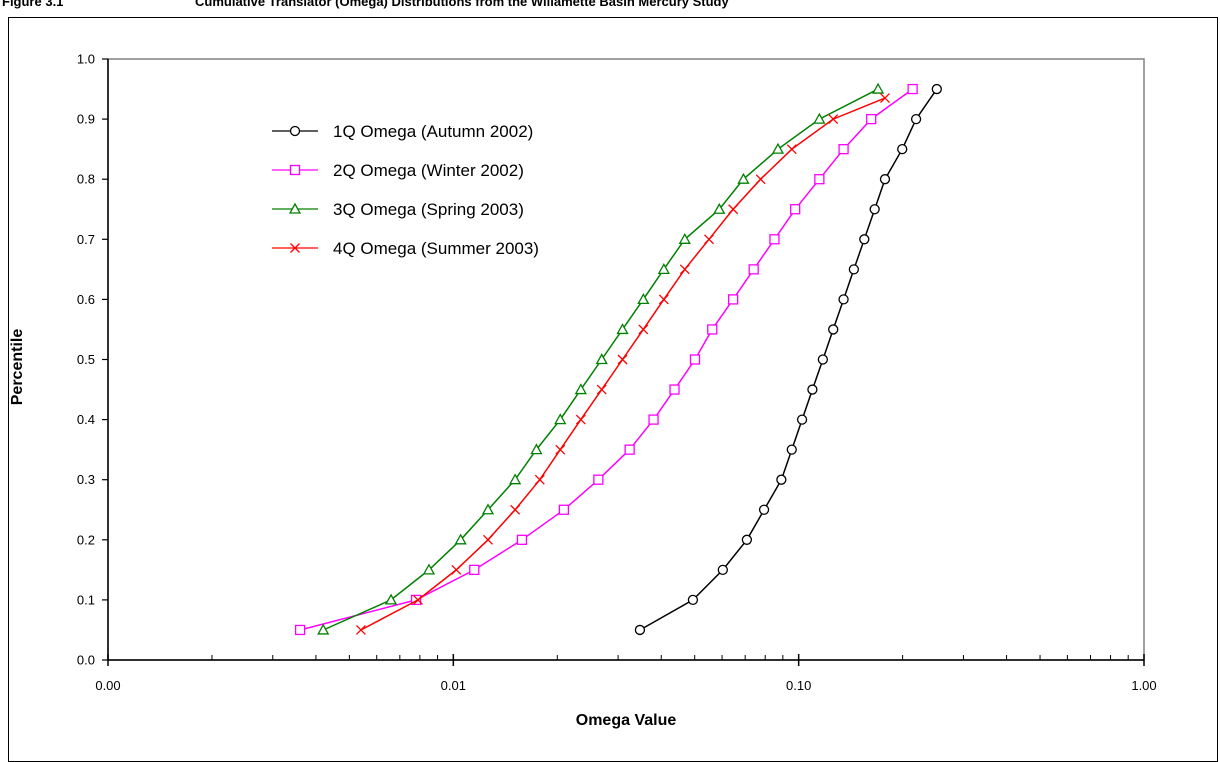  Describe the element at coordinates (626, 673) in the screenshot. I see `x-axis: 0.00 0.01 0.10 1.00` at that location.